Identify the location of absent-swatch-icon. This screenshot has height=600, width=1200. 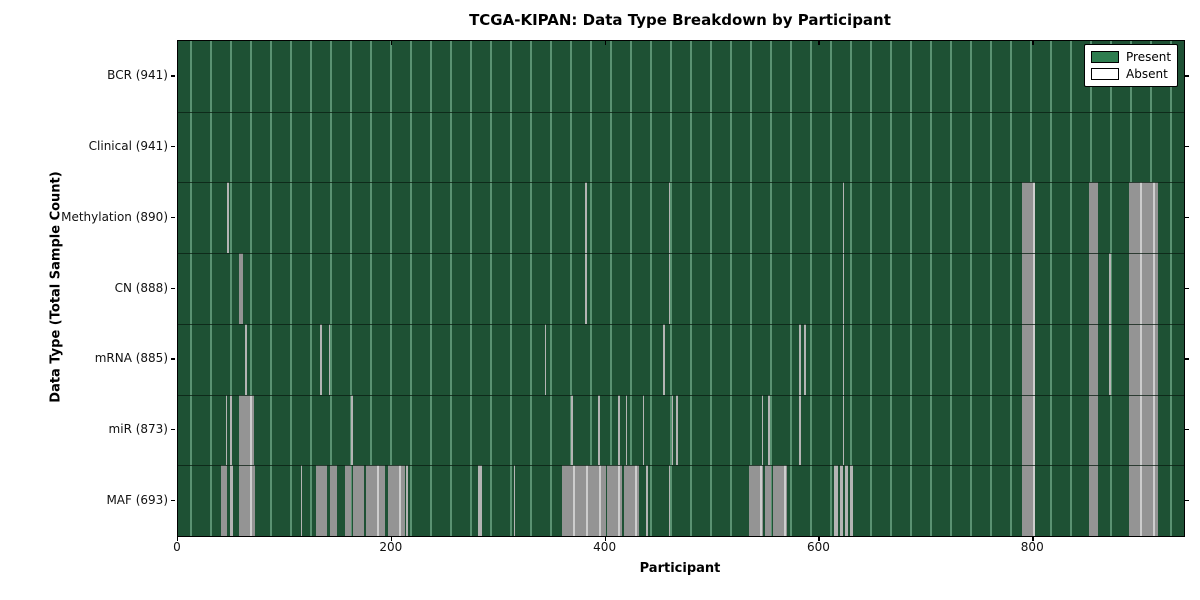
(1105, 74).